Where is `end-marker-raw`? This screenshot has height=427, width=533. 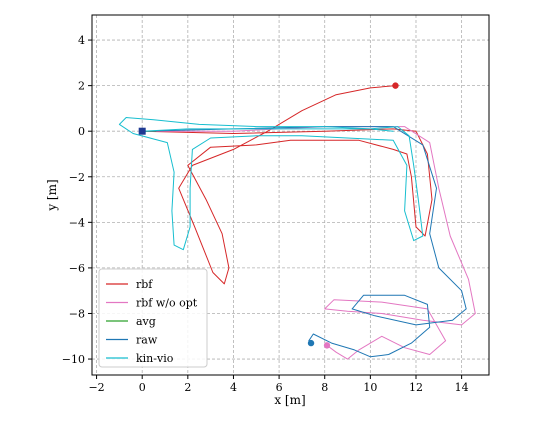
end-marker-raw is located at coordinates (311, 343).